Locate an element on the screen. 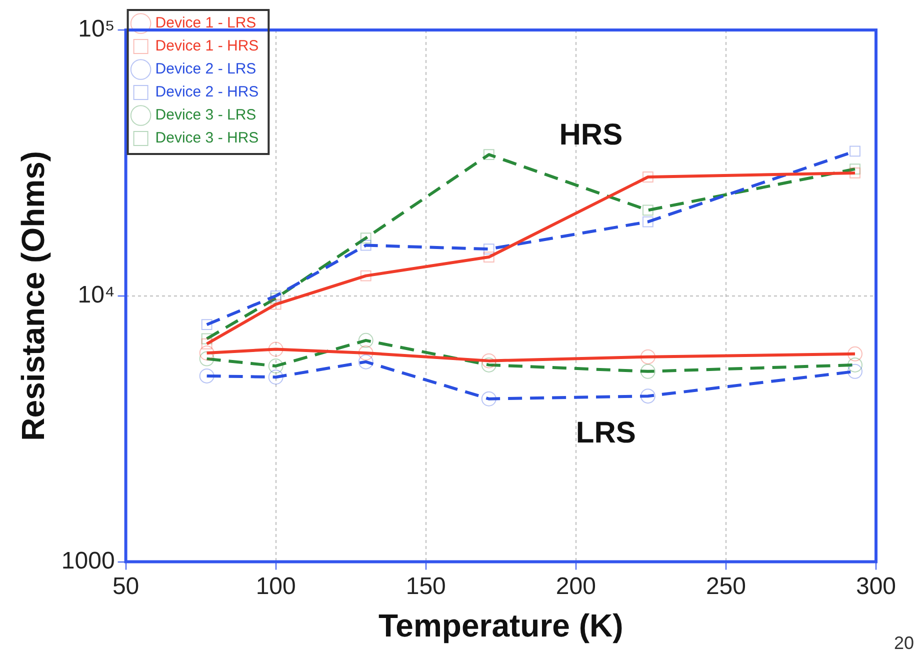 The height and width of the screenshot is (663, 924). annotation: LRS is located at coordinates (606, 433).